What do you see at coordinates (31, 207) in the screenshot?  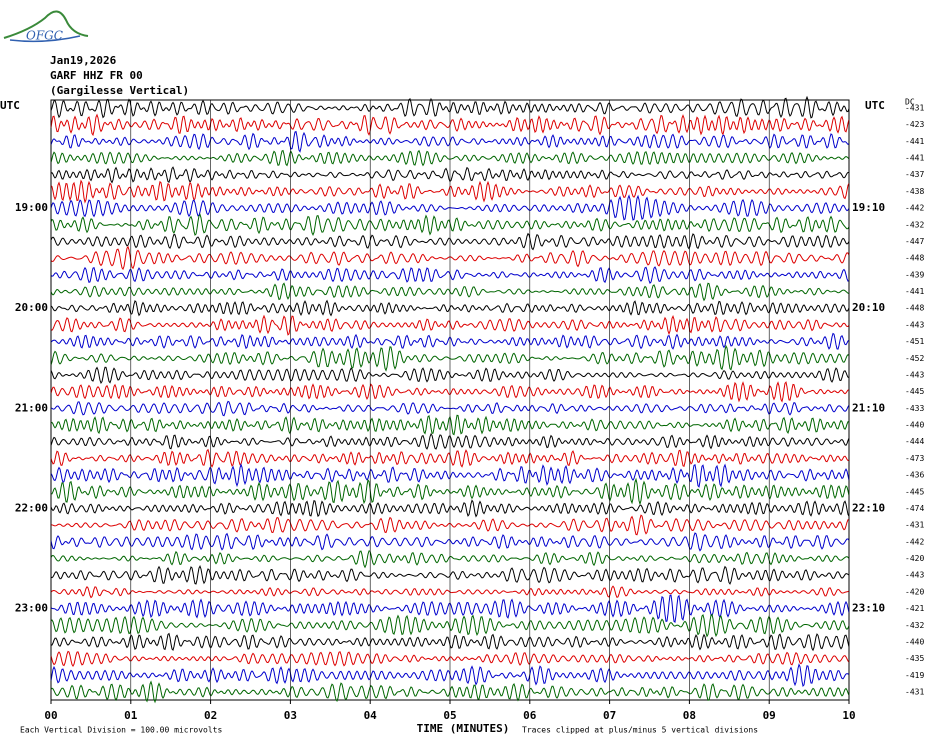 I see `left-time-label: 19:00` at bounding box center [31, 207].